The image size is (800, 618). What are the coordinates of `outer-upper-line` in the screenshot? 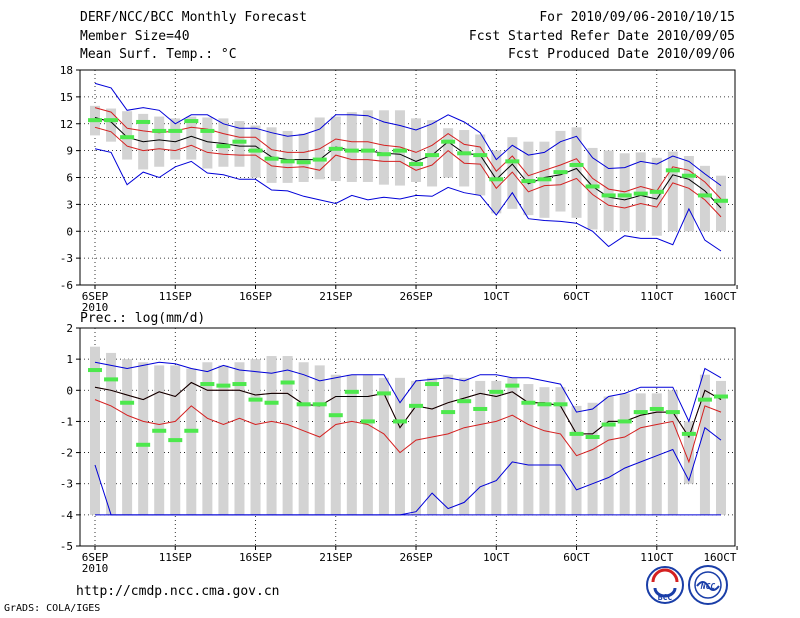 It's located at (408, 134).